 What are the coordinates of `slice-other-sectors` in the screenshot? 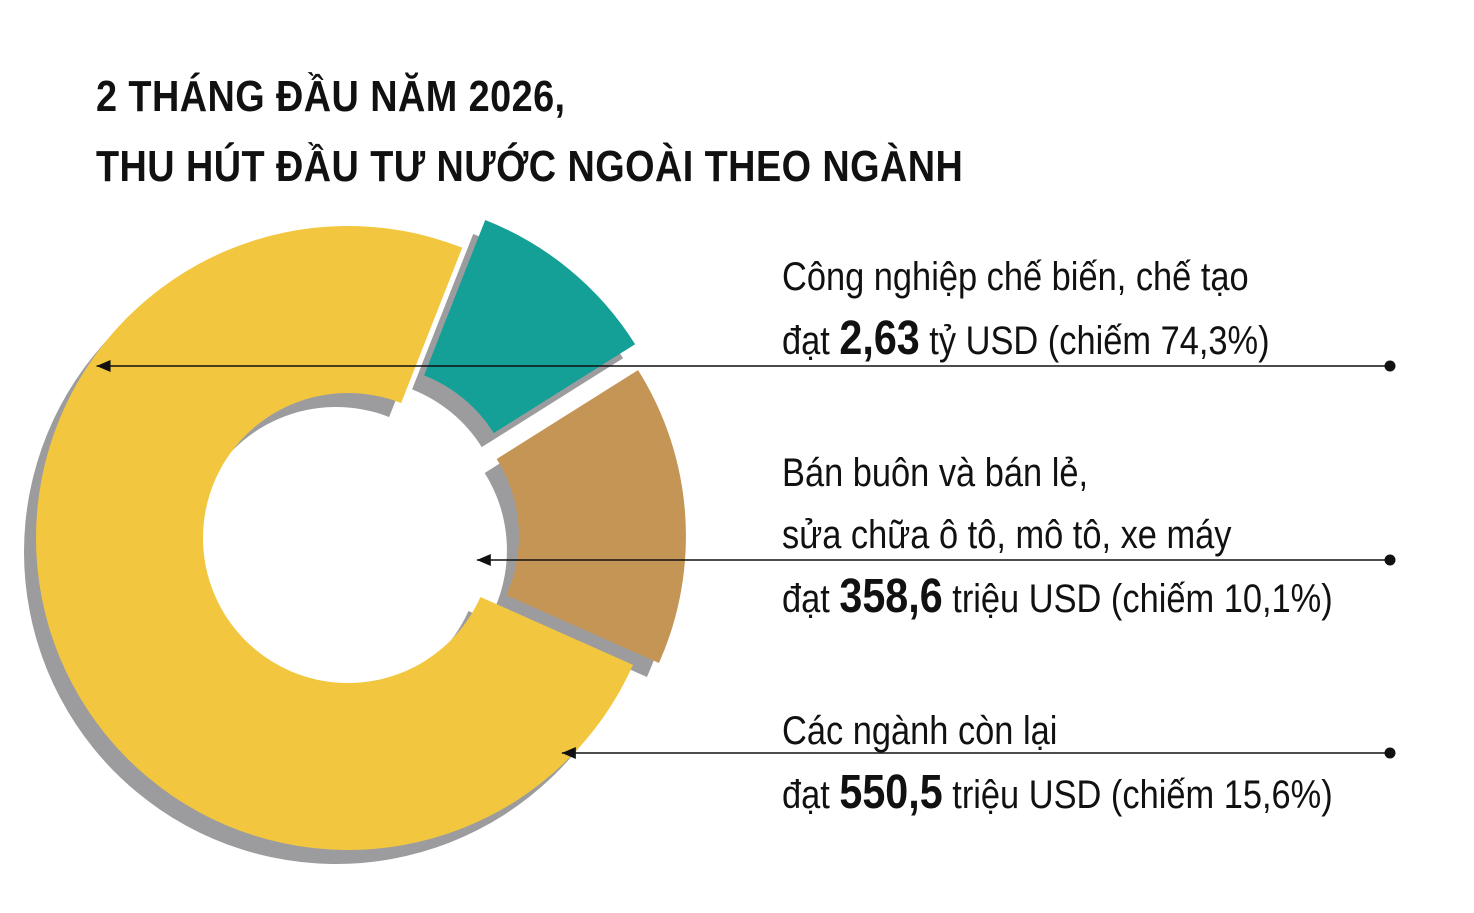 It's located at (591, 517).